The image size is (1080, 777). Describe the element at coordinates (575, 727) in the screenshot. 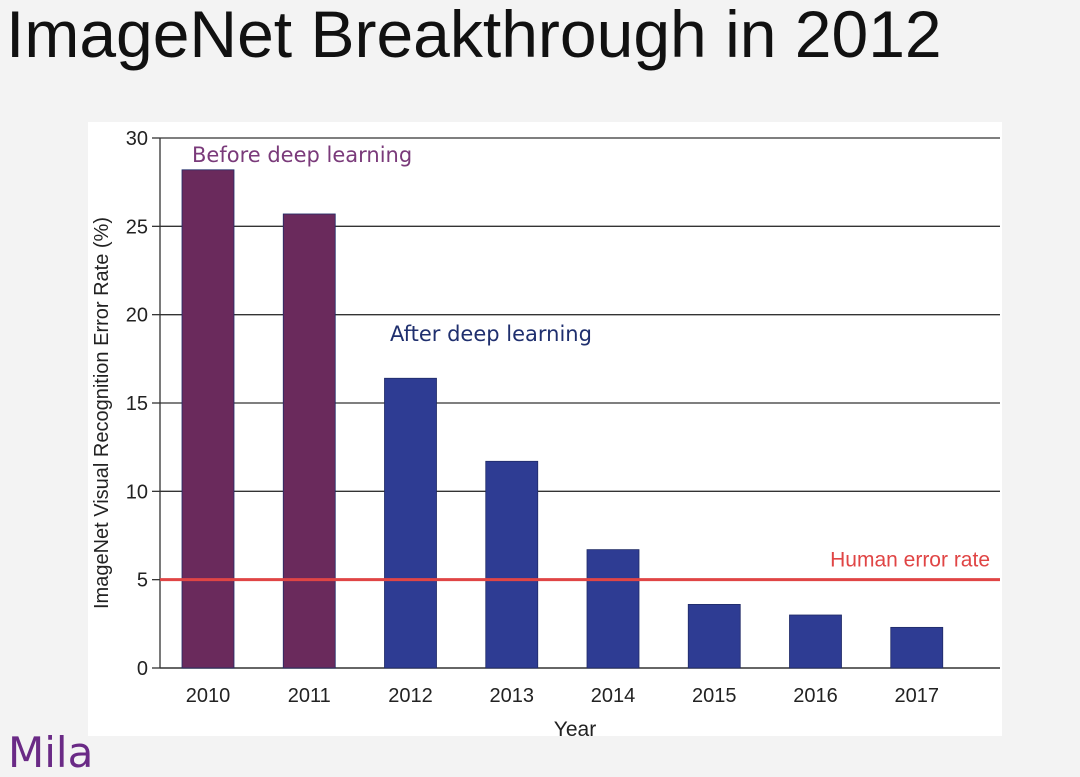

I see `x-axis-label: Year` at that location.